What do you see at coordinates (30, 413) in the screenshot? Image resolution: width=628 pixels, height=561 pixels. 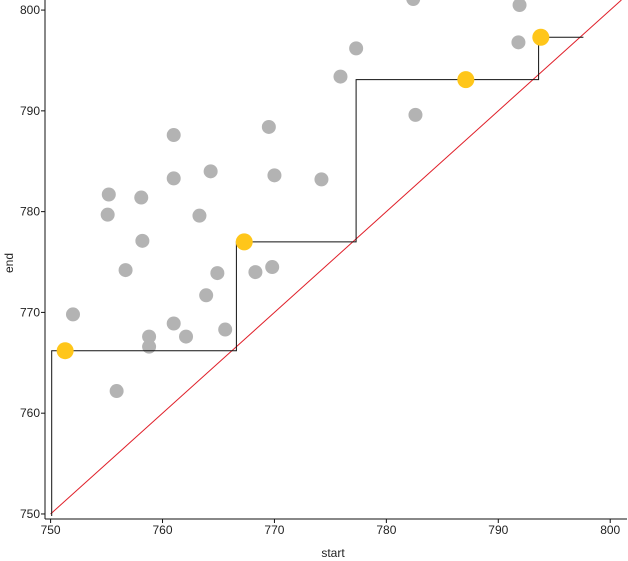 I see `y-tick-label: 760` at bounding box center [30, 413].